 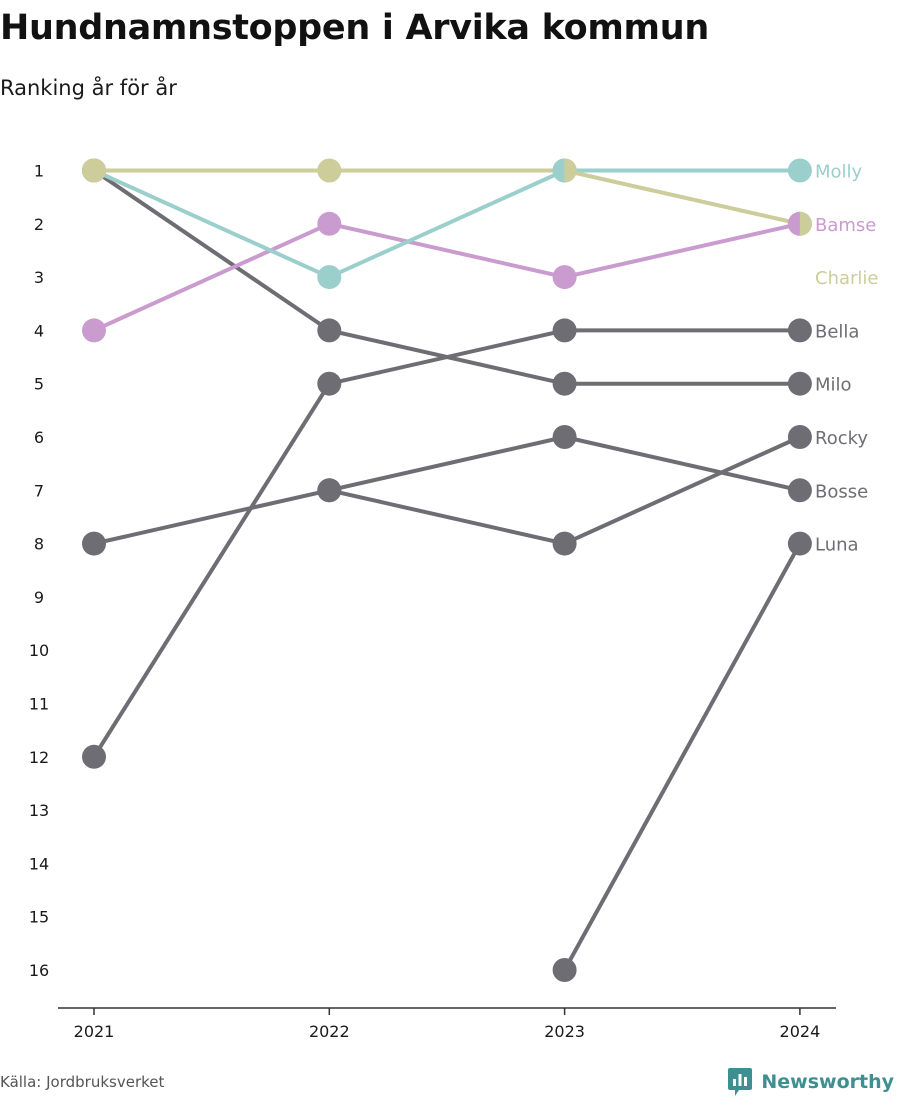 I want to click on x-tick-label: 2022, so click(x=329, y=1031).